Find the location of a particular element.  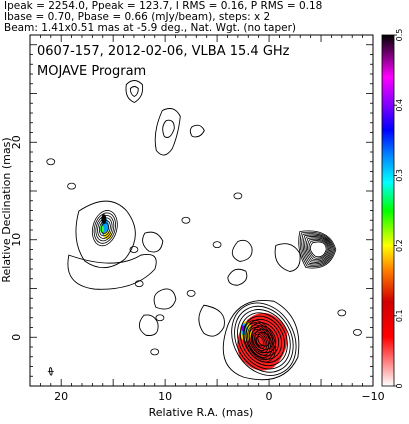

x-axis-label: Relative R.A. (mas) is located at coordinates (201, 412).